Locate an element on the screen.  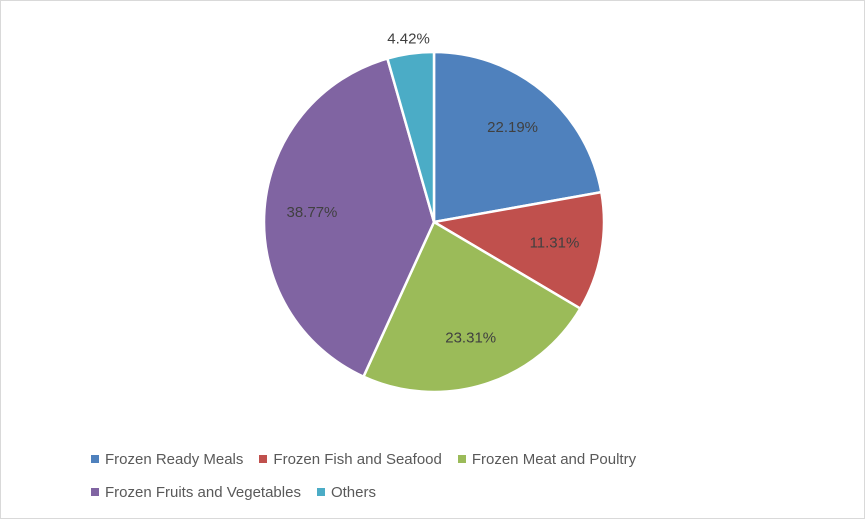
data-label-frozen-ready-meals: 22.19% is located at coordinates (512, 127).